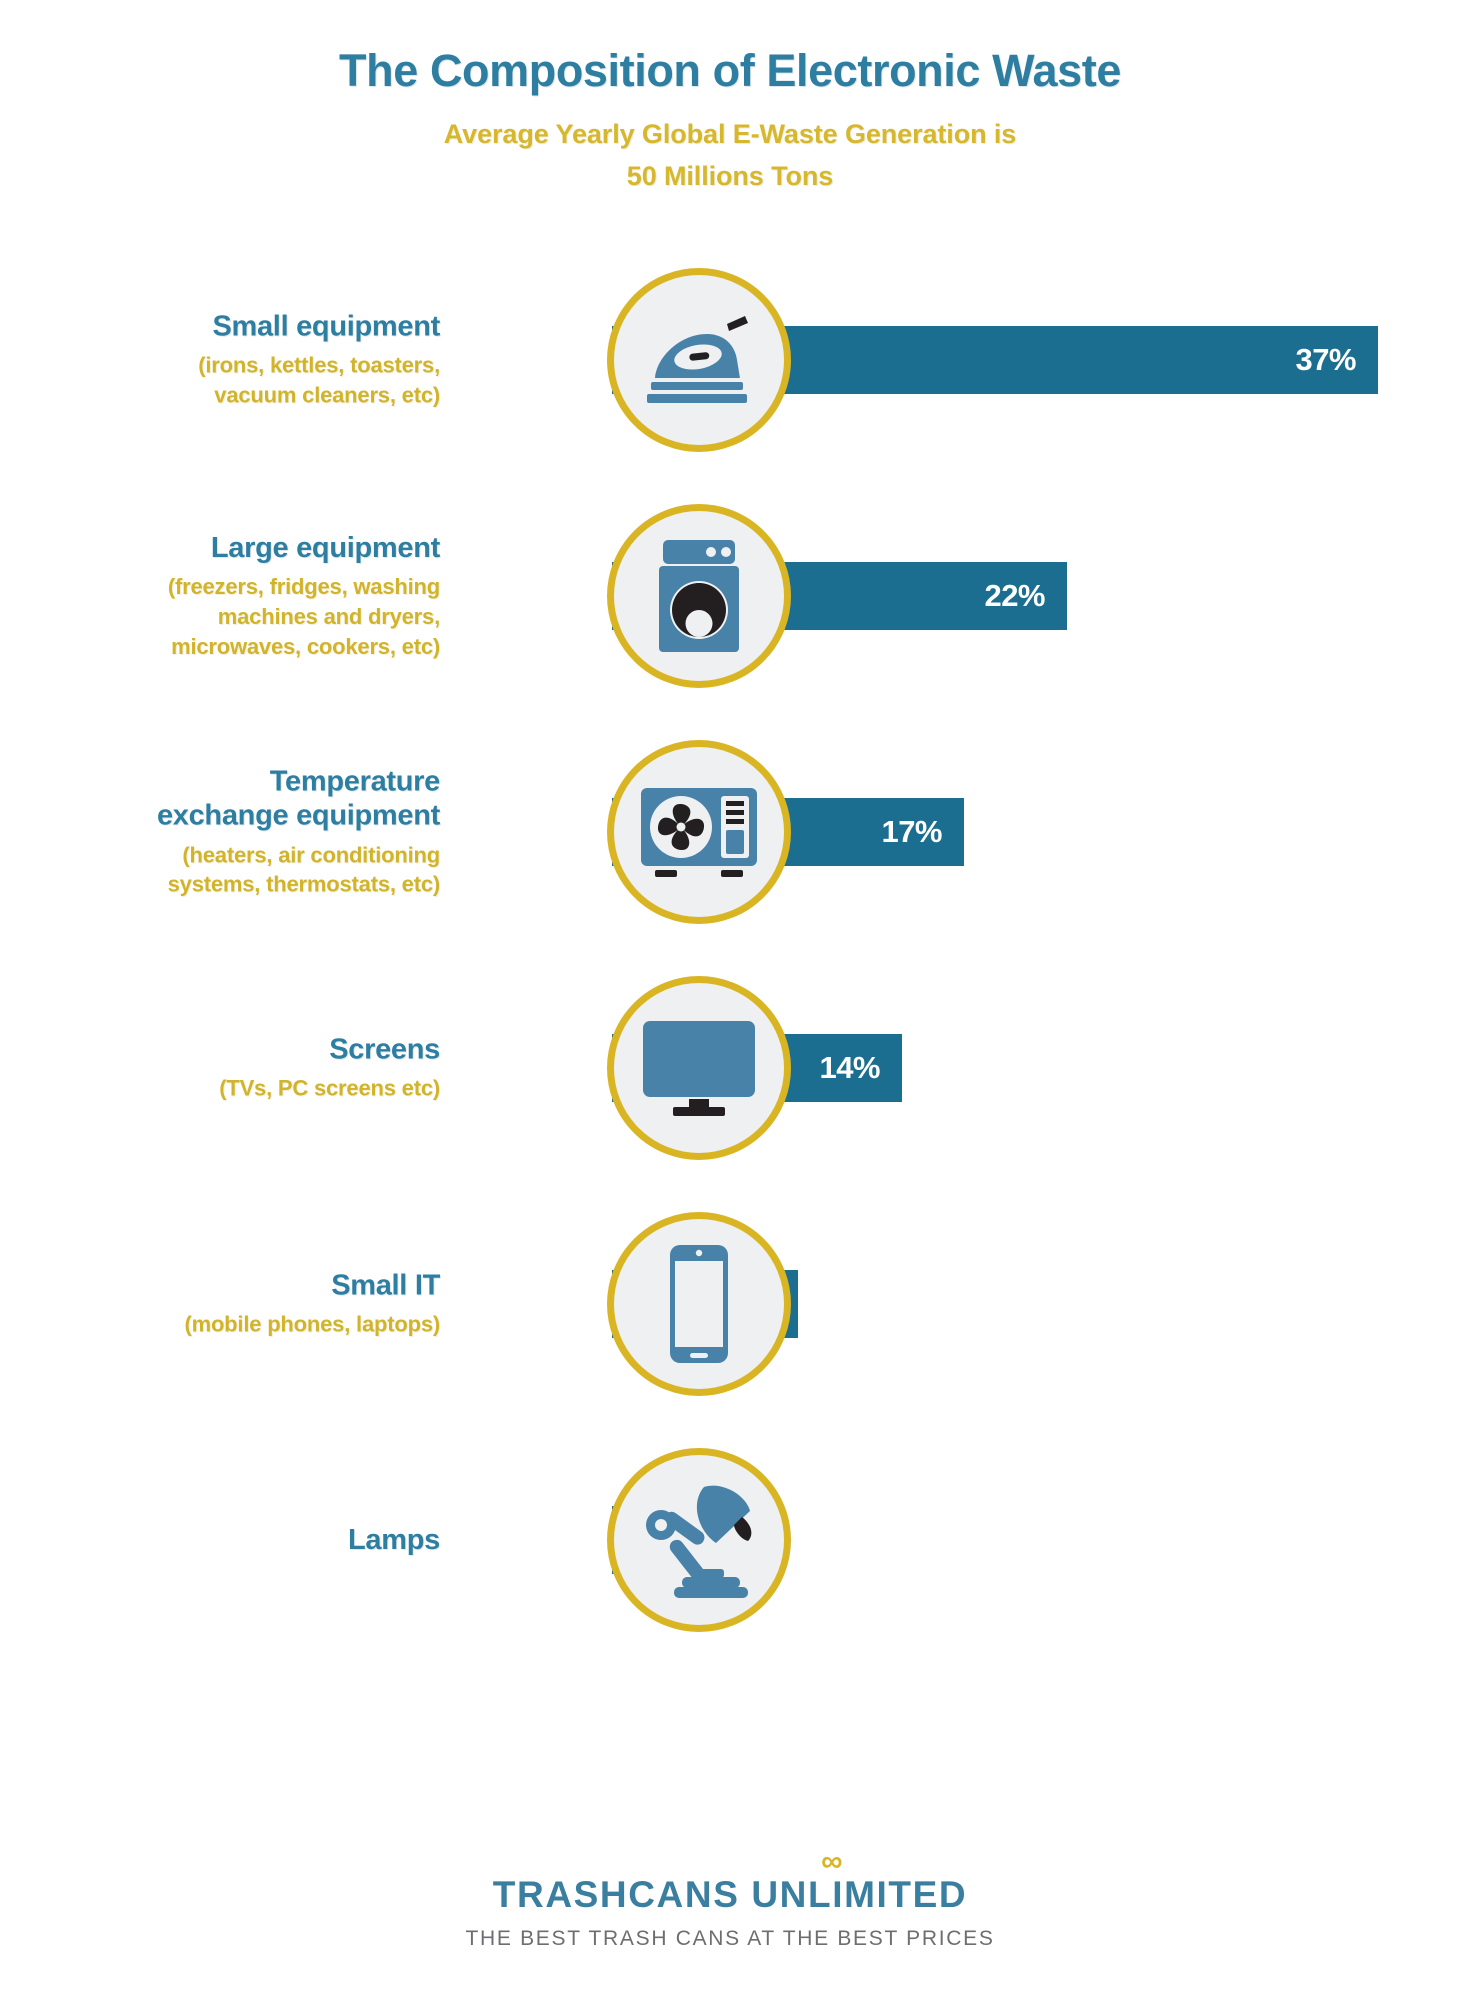 The width and height of the screenshot is (1460, 1999). What do you see at coordinates (1014, 596) in the screenshot?
I see `value-label: 22%` at bounding box center [1014, 596].